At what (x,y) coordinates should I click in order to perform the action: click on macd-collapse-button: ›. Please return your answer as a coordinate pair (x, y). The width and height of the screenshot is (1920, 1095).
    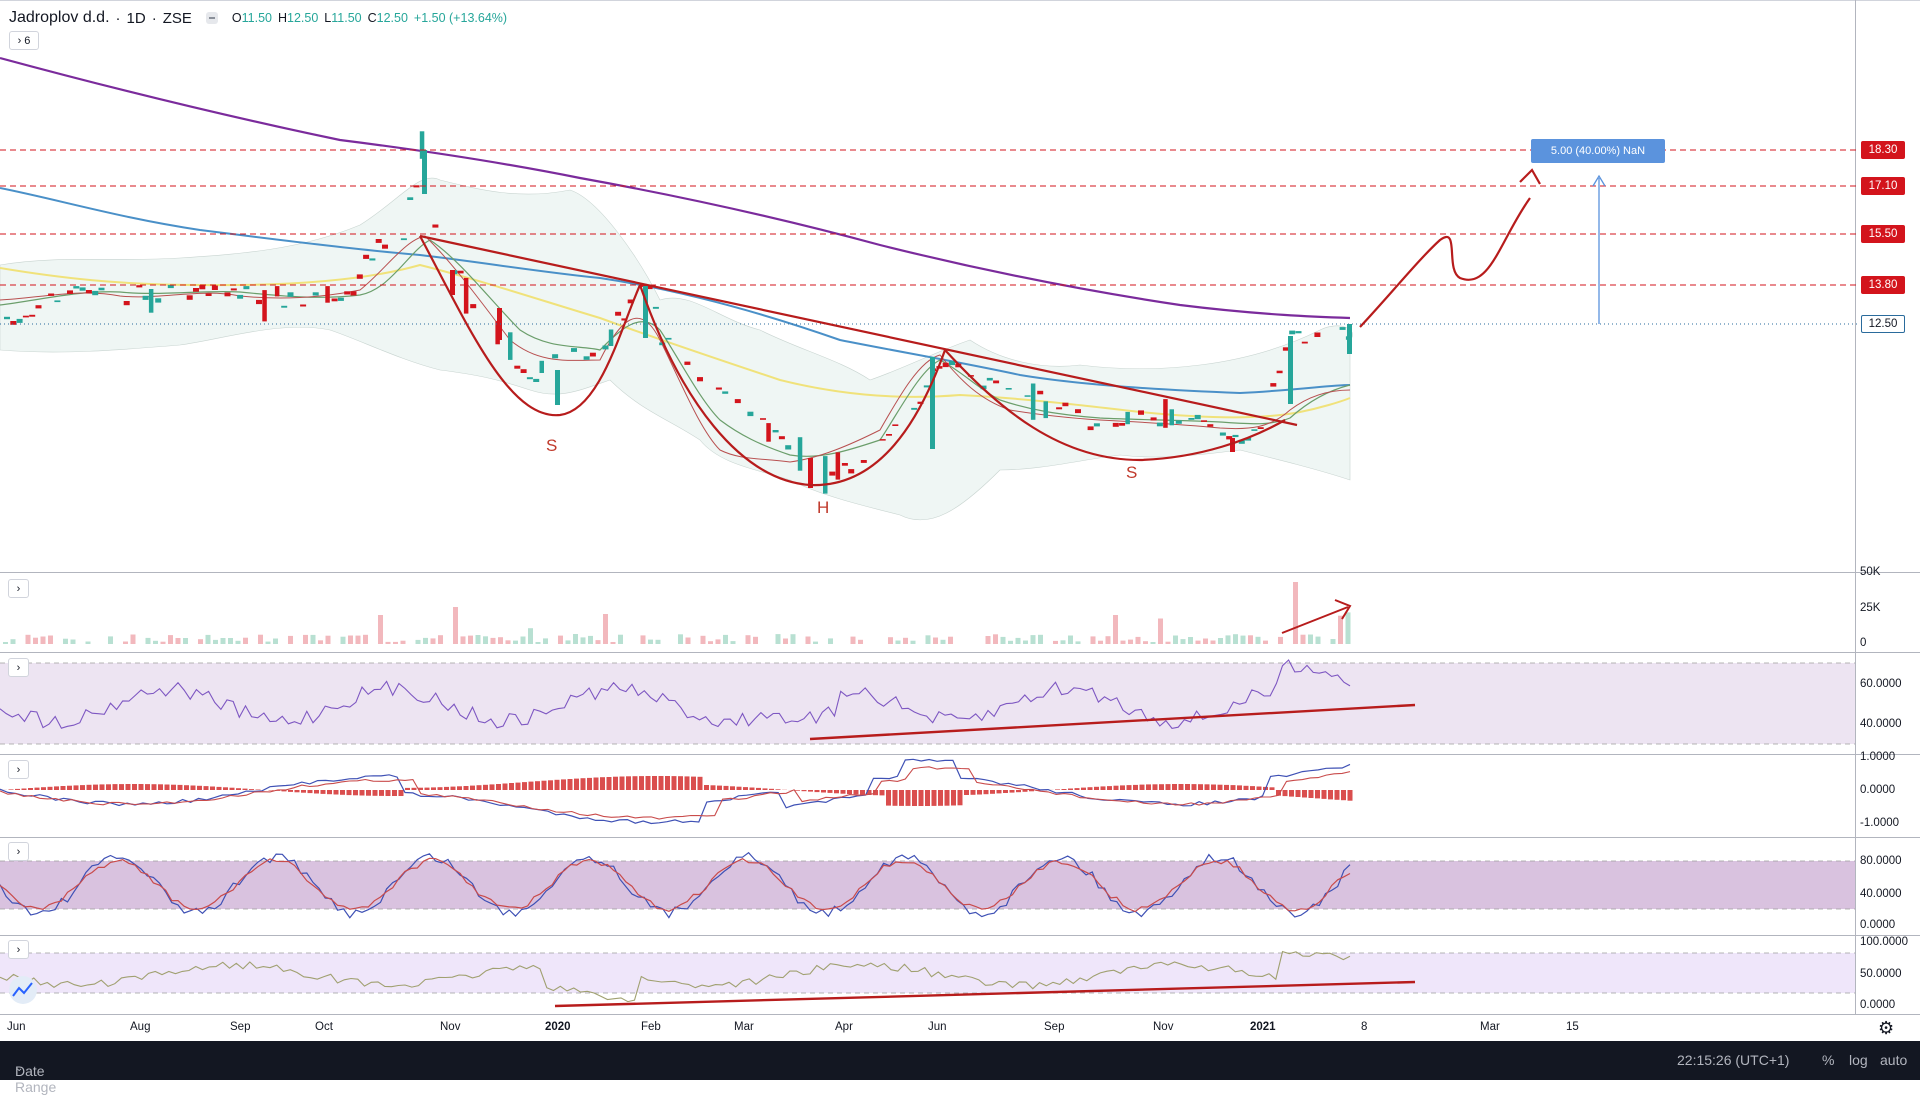
    Looking at the image, I should click on (18, 769).